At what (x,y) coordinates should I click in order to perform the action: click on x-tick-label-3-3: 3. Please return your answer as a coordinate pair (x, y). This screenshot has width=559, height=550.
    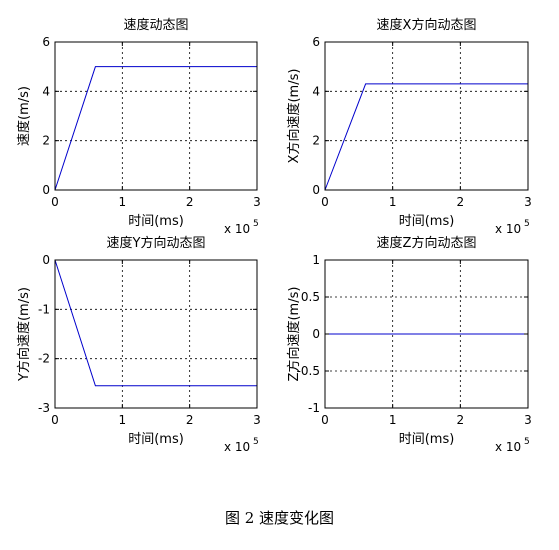
    Looking at the image, I should click on (257, 420).